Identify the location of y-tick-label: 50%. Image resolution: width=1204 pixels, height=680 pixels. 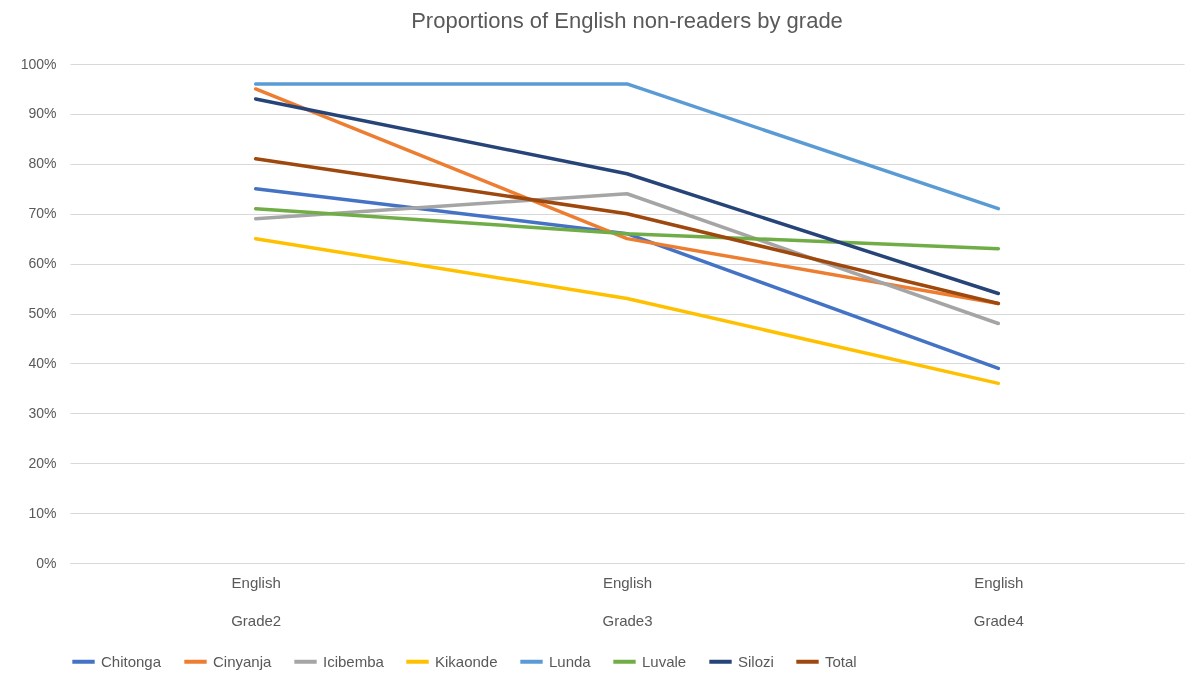
(42, 313).